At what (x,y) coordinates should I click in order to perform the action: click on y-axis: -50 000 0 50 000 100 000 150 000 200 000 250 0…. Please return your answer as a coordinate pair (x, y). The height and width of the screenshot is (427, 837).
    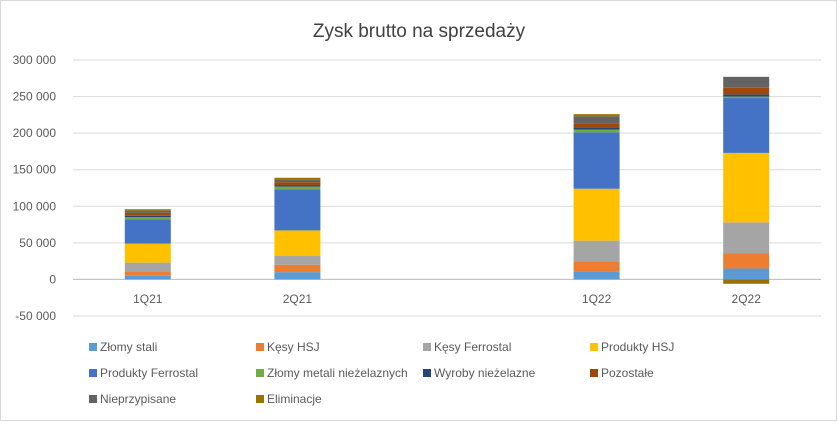
    Looking at the image, I should click on (35, 188).